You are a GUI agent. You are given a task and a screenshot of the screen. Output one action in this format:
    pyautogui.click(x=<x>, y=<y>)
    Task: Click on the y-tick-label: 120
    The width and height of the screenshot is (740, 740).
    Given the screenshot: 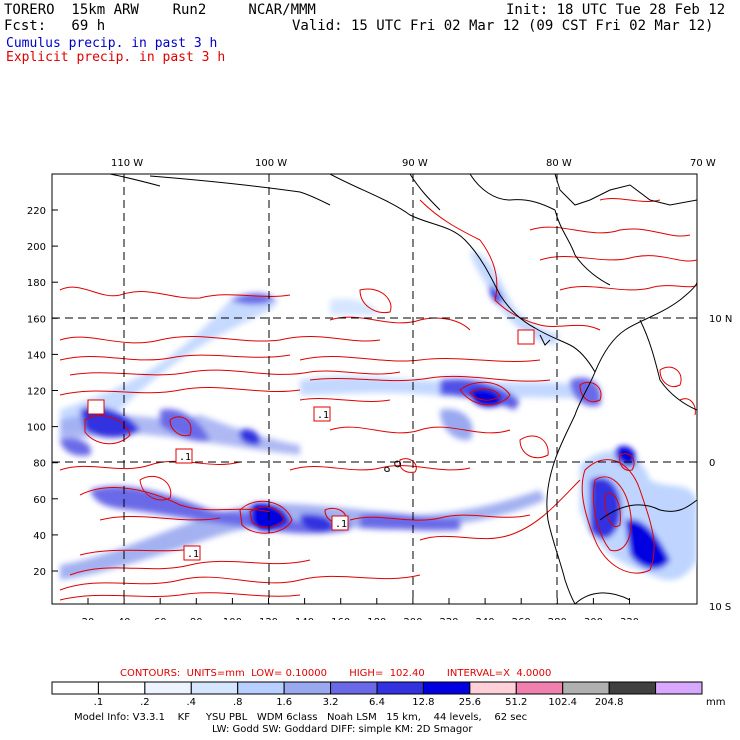 What is the action you would take?
    pyautogui.click(x=36, y=392)
    